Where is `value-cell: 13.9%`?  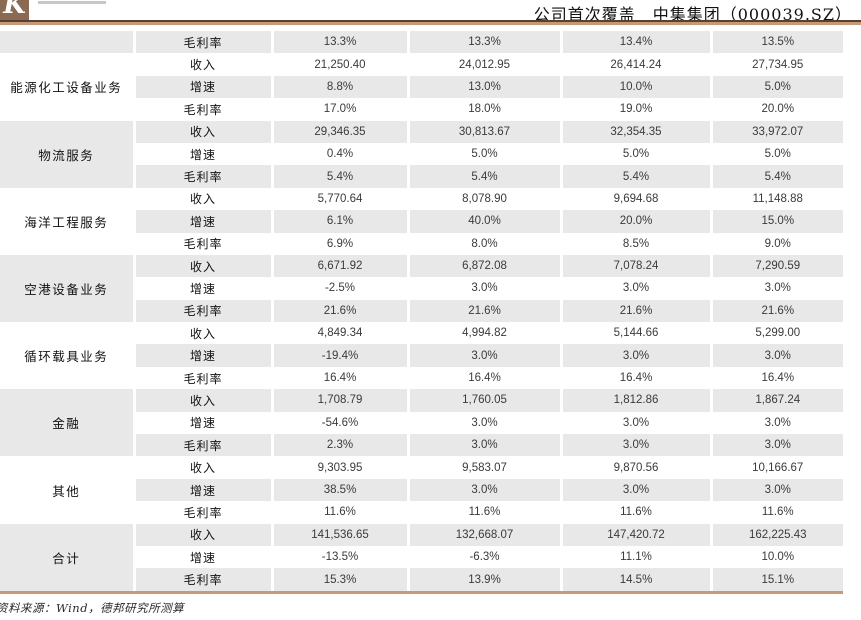
value-cell: 13.9% is located at coordinates (483, 581).